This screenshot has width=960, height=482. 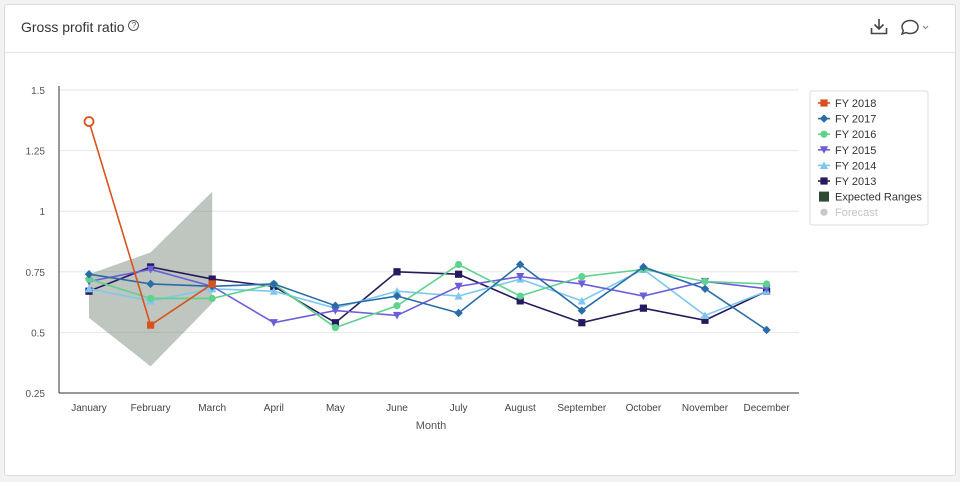 What do you see at coordinates (824, 196) in the screenshot?
I see `legend-swatch` at bounding box center [824, 196].